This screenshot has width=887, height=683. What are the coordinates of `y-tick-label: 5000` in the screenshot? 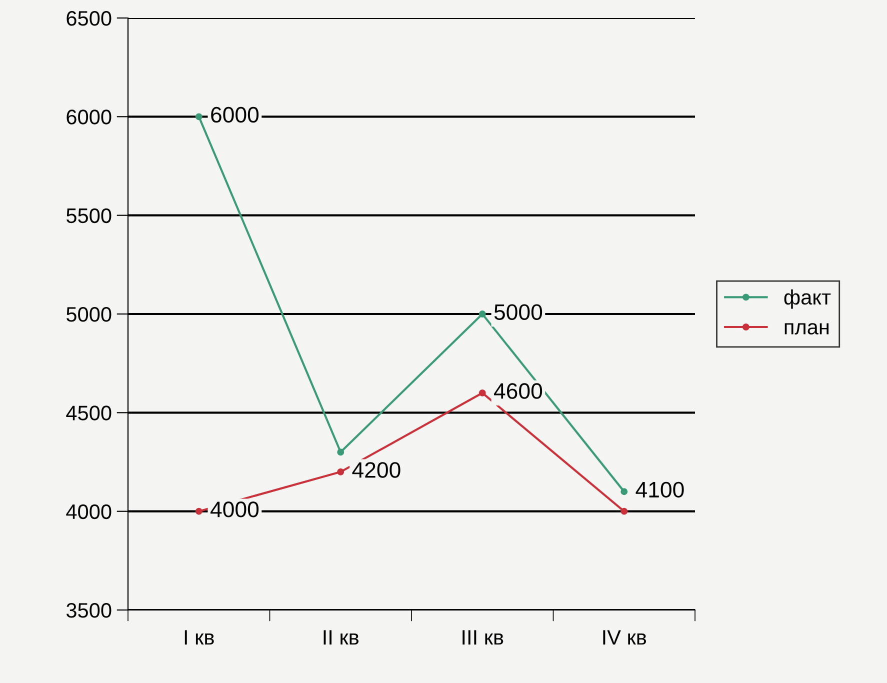 It's located at (89, 314).